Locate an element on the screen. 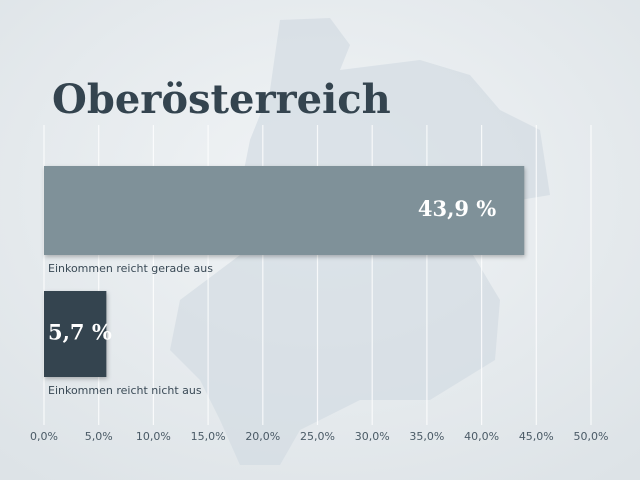 This screenshot has width=640, height=480. x-tick-label: 35,0% is located at coordinates (426, 436).